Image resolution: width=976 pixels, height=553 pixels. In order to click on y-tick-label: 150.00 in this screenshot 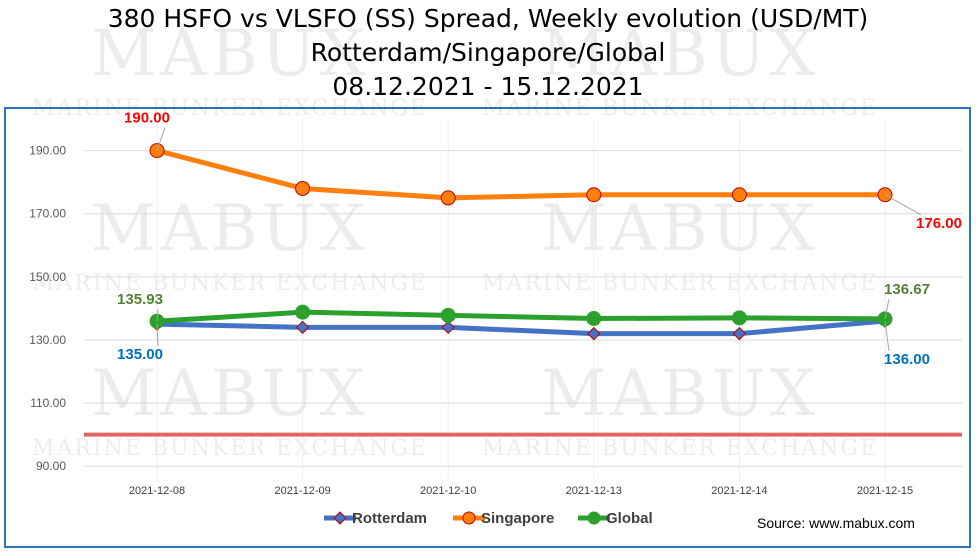, I will do `click(47, 277)`.